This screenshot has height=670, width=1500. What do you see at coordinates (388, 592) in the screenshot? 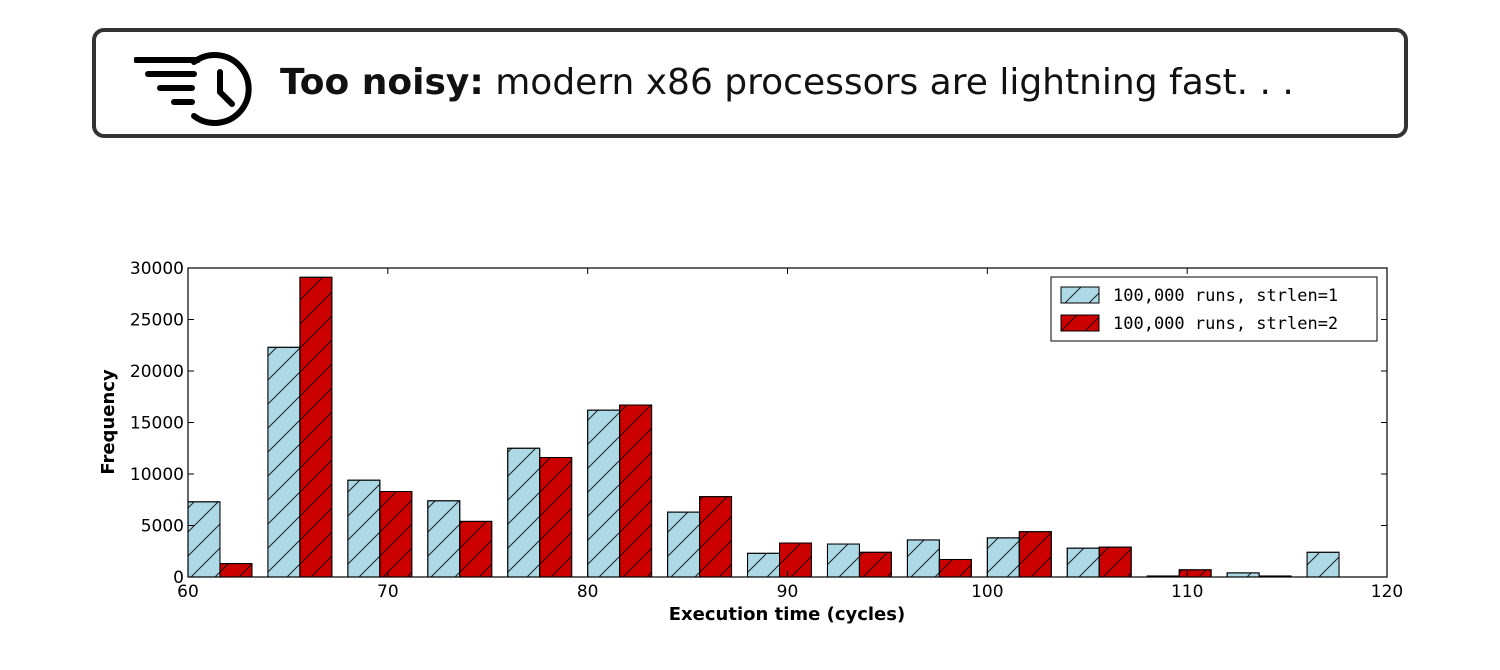
I see `x-tick-label: 70` at bounding box center [388, 592].